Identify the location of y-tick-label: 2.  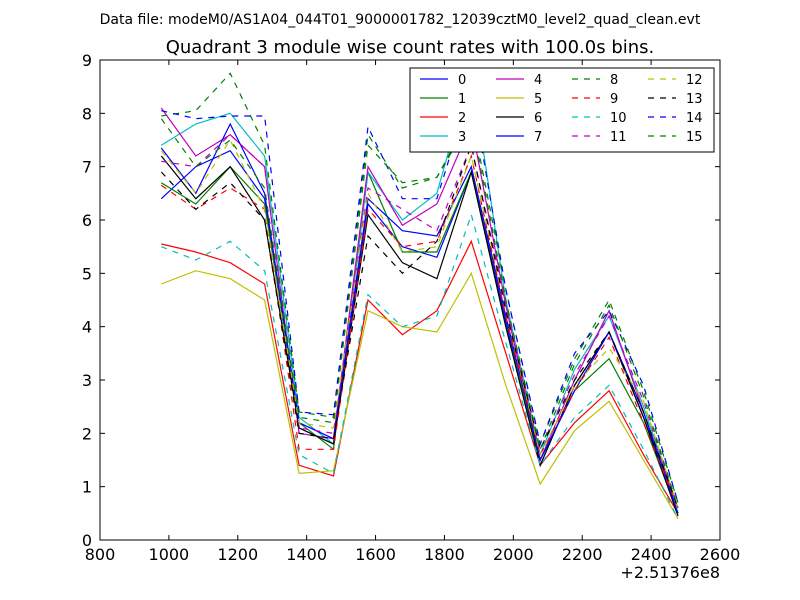
(87, 433).